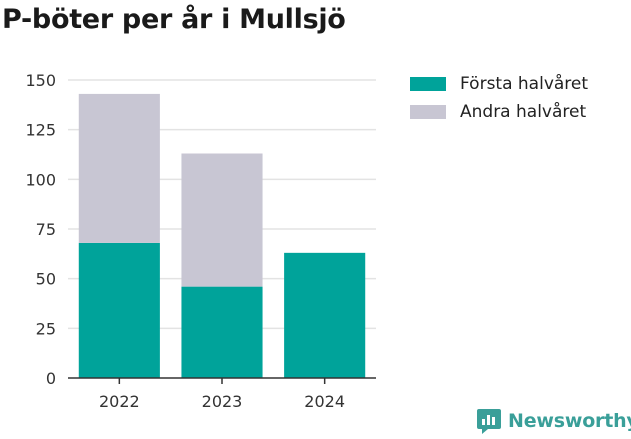  I want to click on newsworthy-logo-icon, so click(489, 421).